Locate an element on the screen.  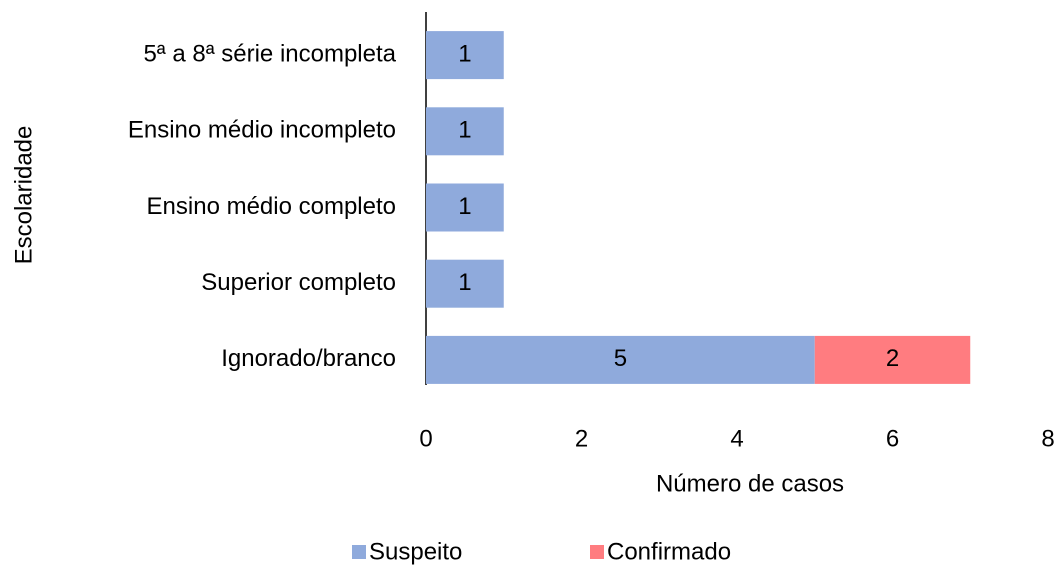
data-label: 2 is located at coordinates (892, 358).